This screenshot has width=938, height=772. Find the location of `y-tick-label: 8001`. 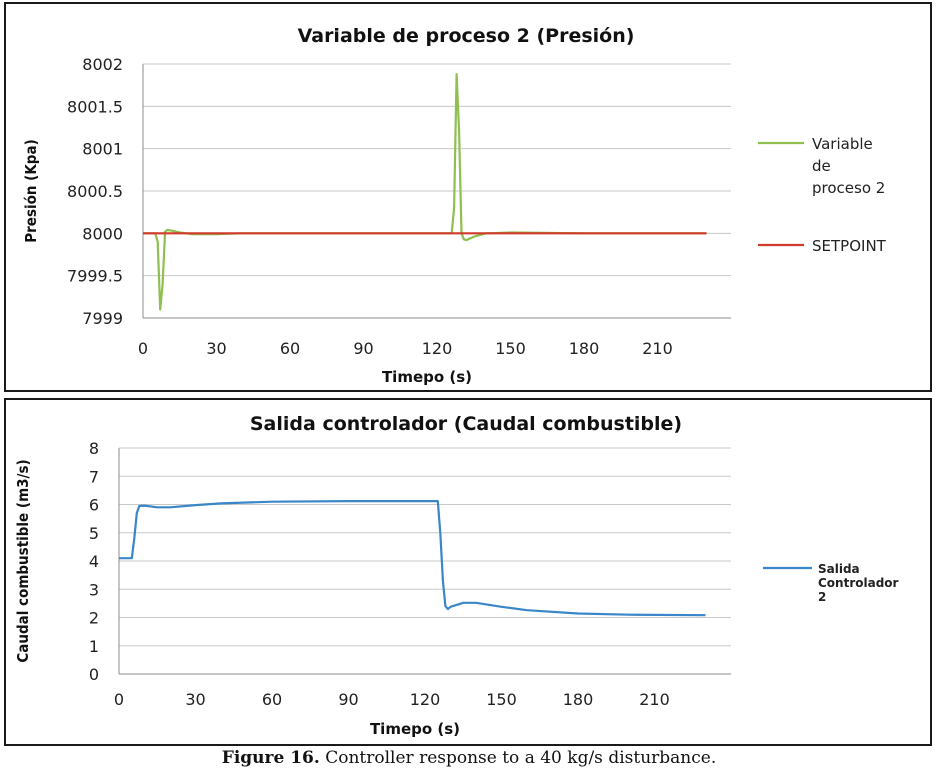

y-tick-label: 8001 is located at coordinates (102, 149).